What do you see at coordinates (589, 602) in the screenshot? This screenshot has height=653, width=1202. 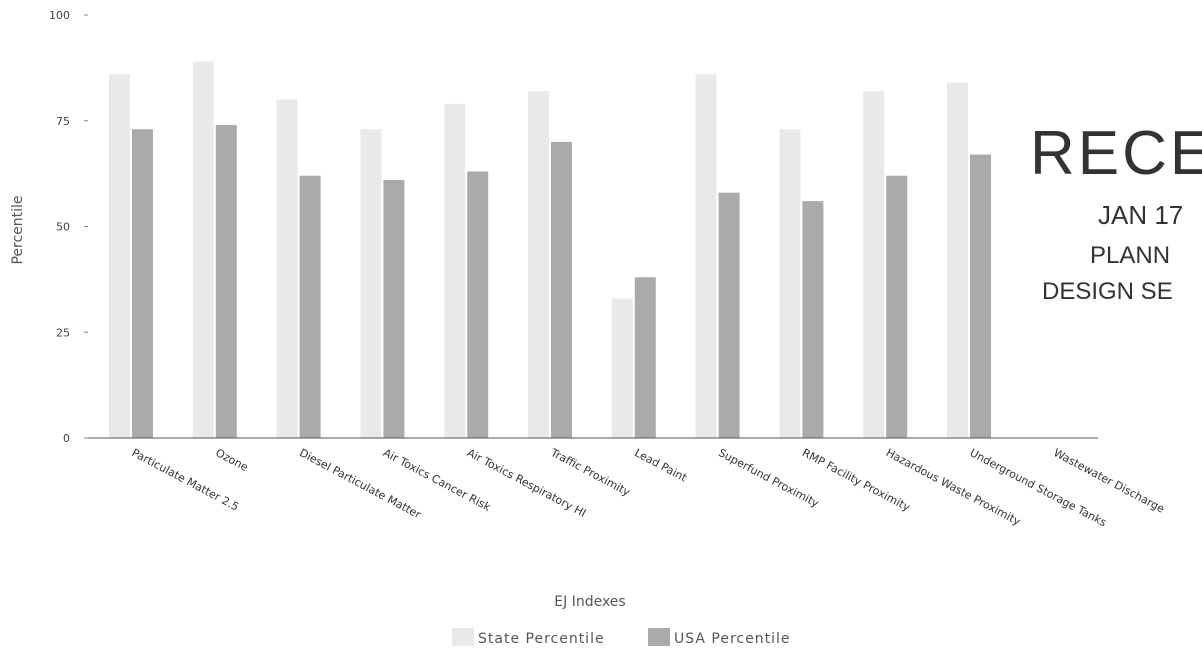 I see `x-axis-title: EJ Indexes` at bounding box center [589, 602].